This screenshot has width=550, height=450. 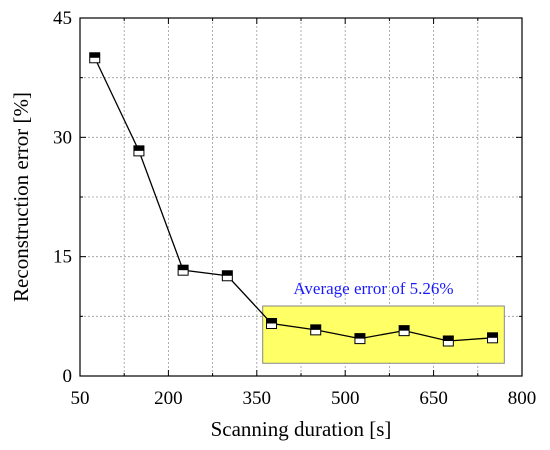 I want to click on y-tick-label: 15, so click(x=62, y=257).